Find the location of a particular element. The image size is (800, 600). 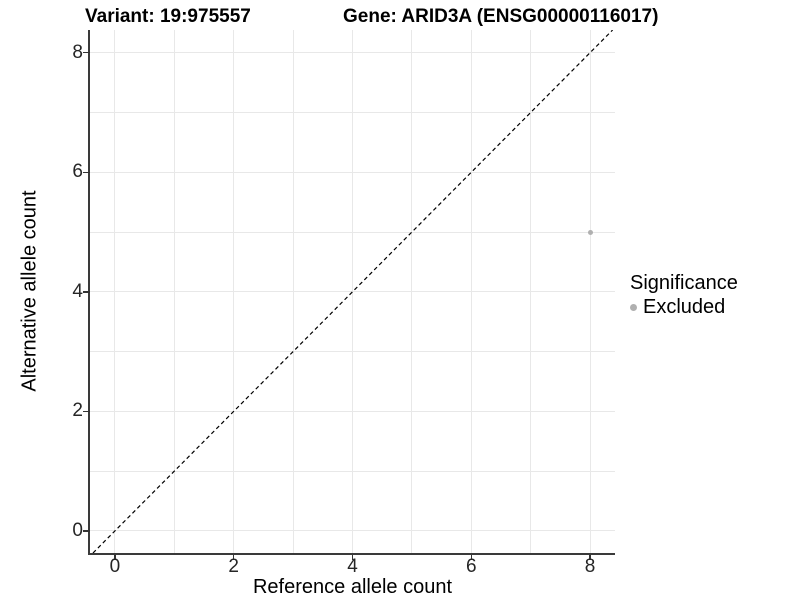

y-tick-label: 8 is located at coordinates (77, 52).